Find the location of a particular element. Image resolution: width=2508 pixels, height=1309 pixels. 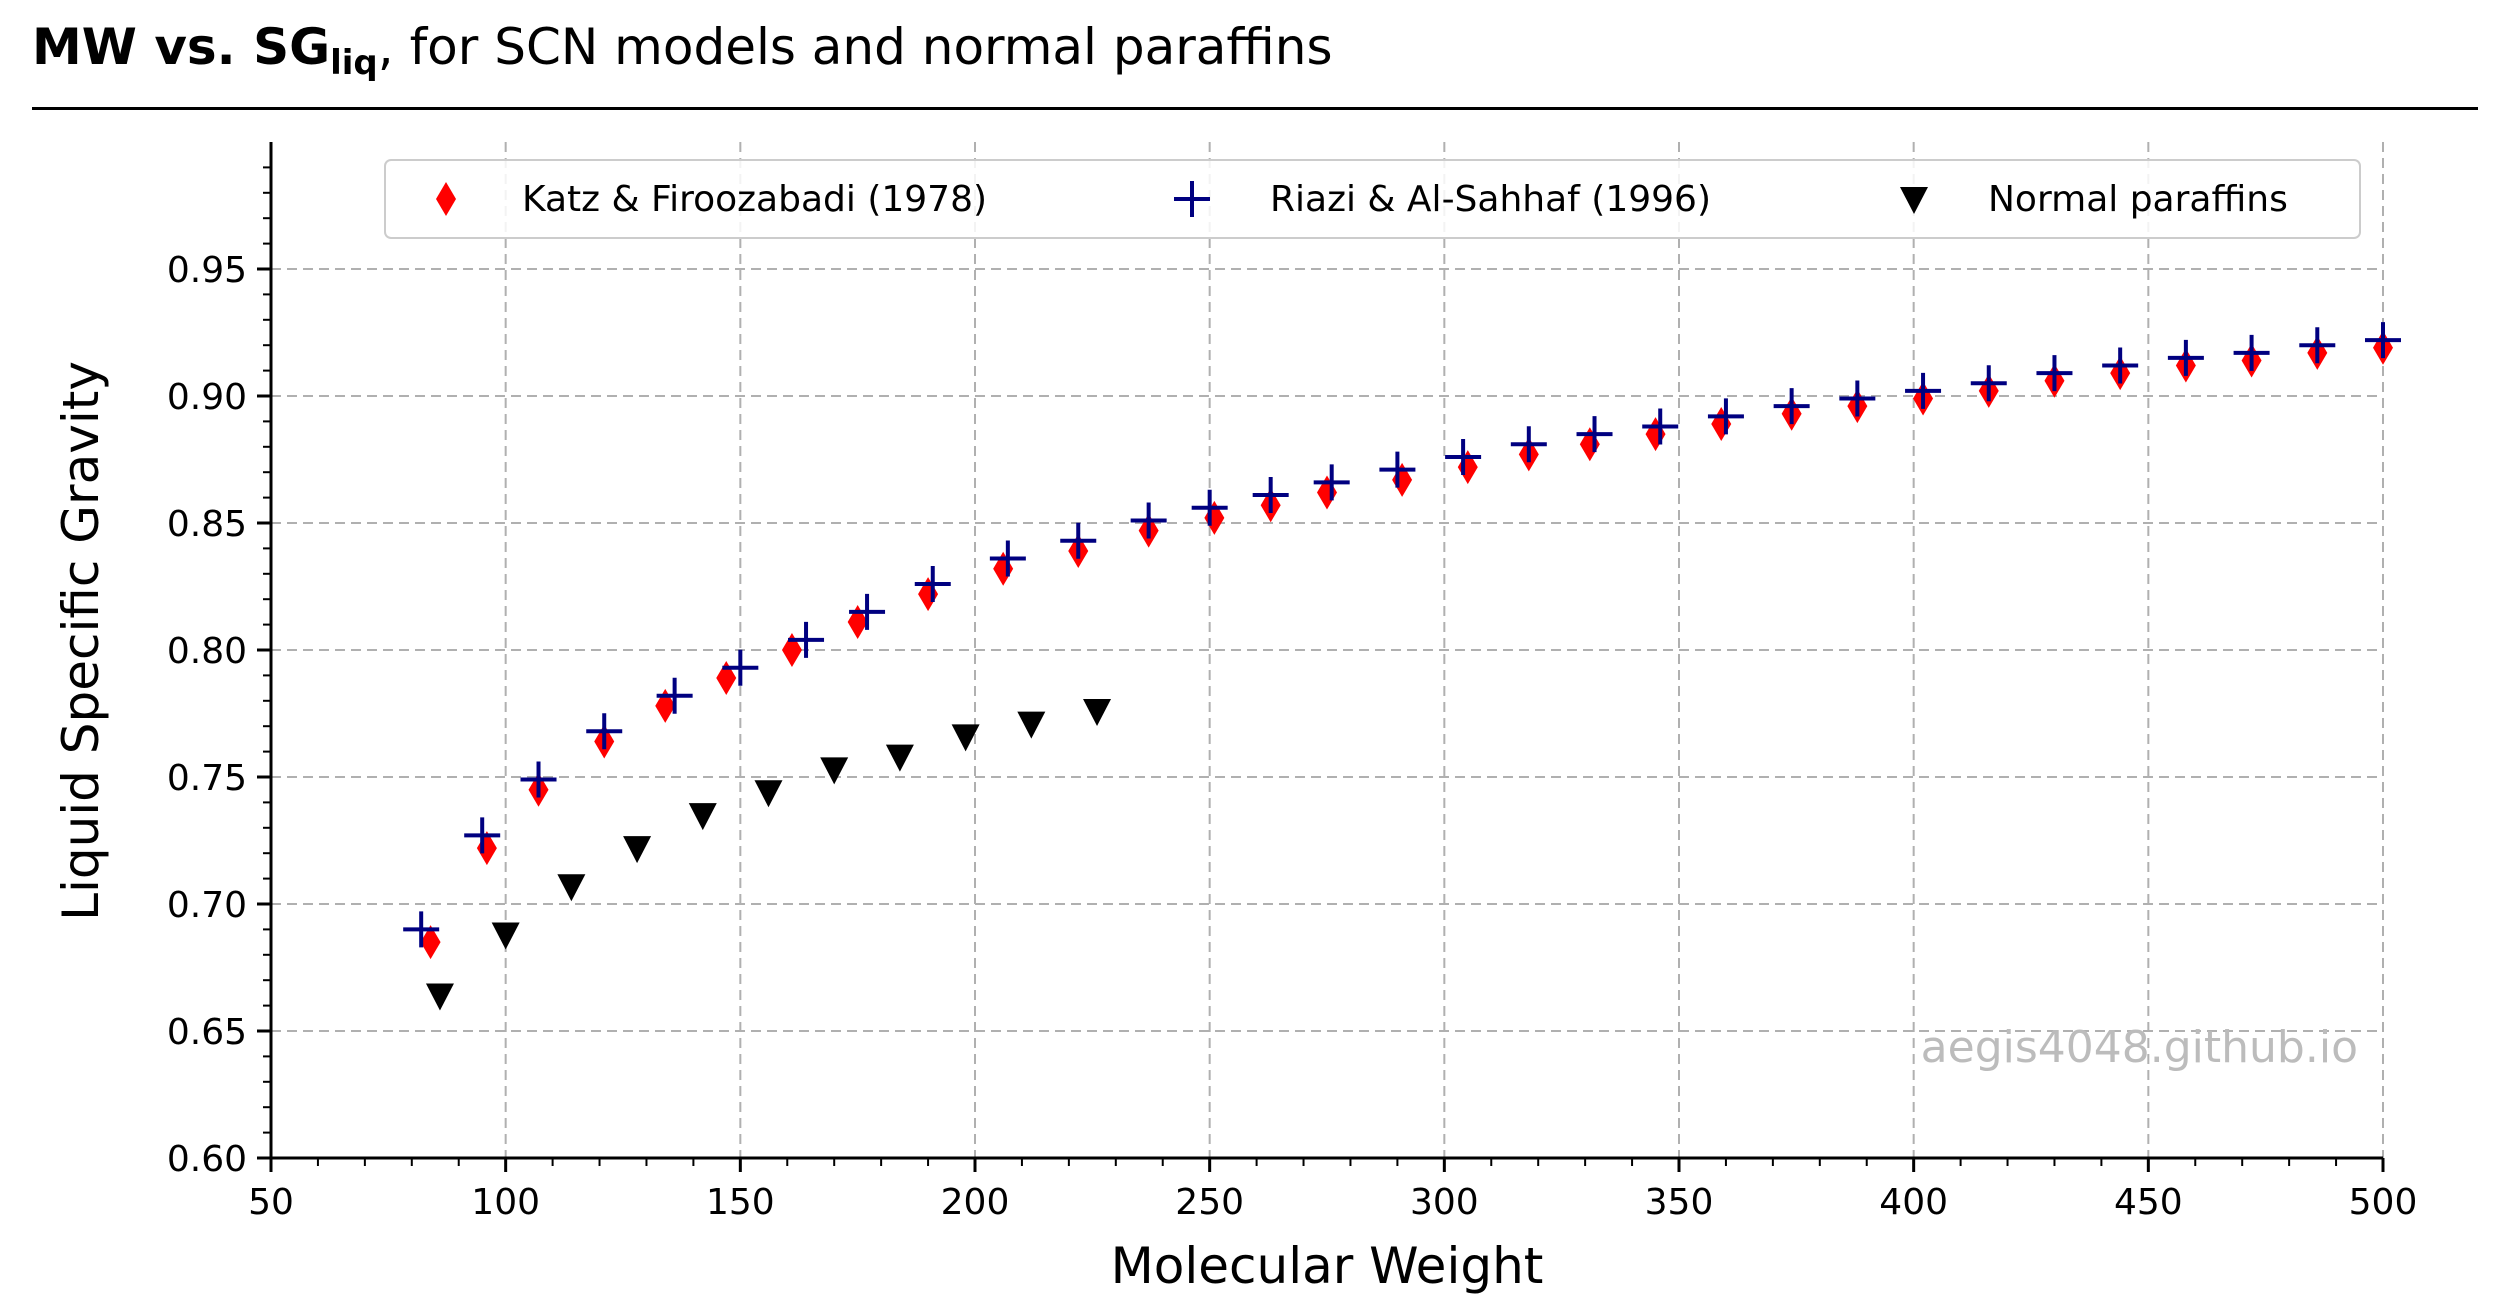

chart-title-subscript: liq is located at coordinates (354, 63).